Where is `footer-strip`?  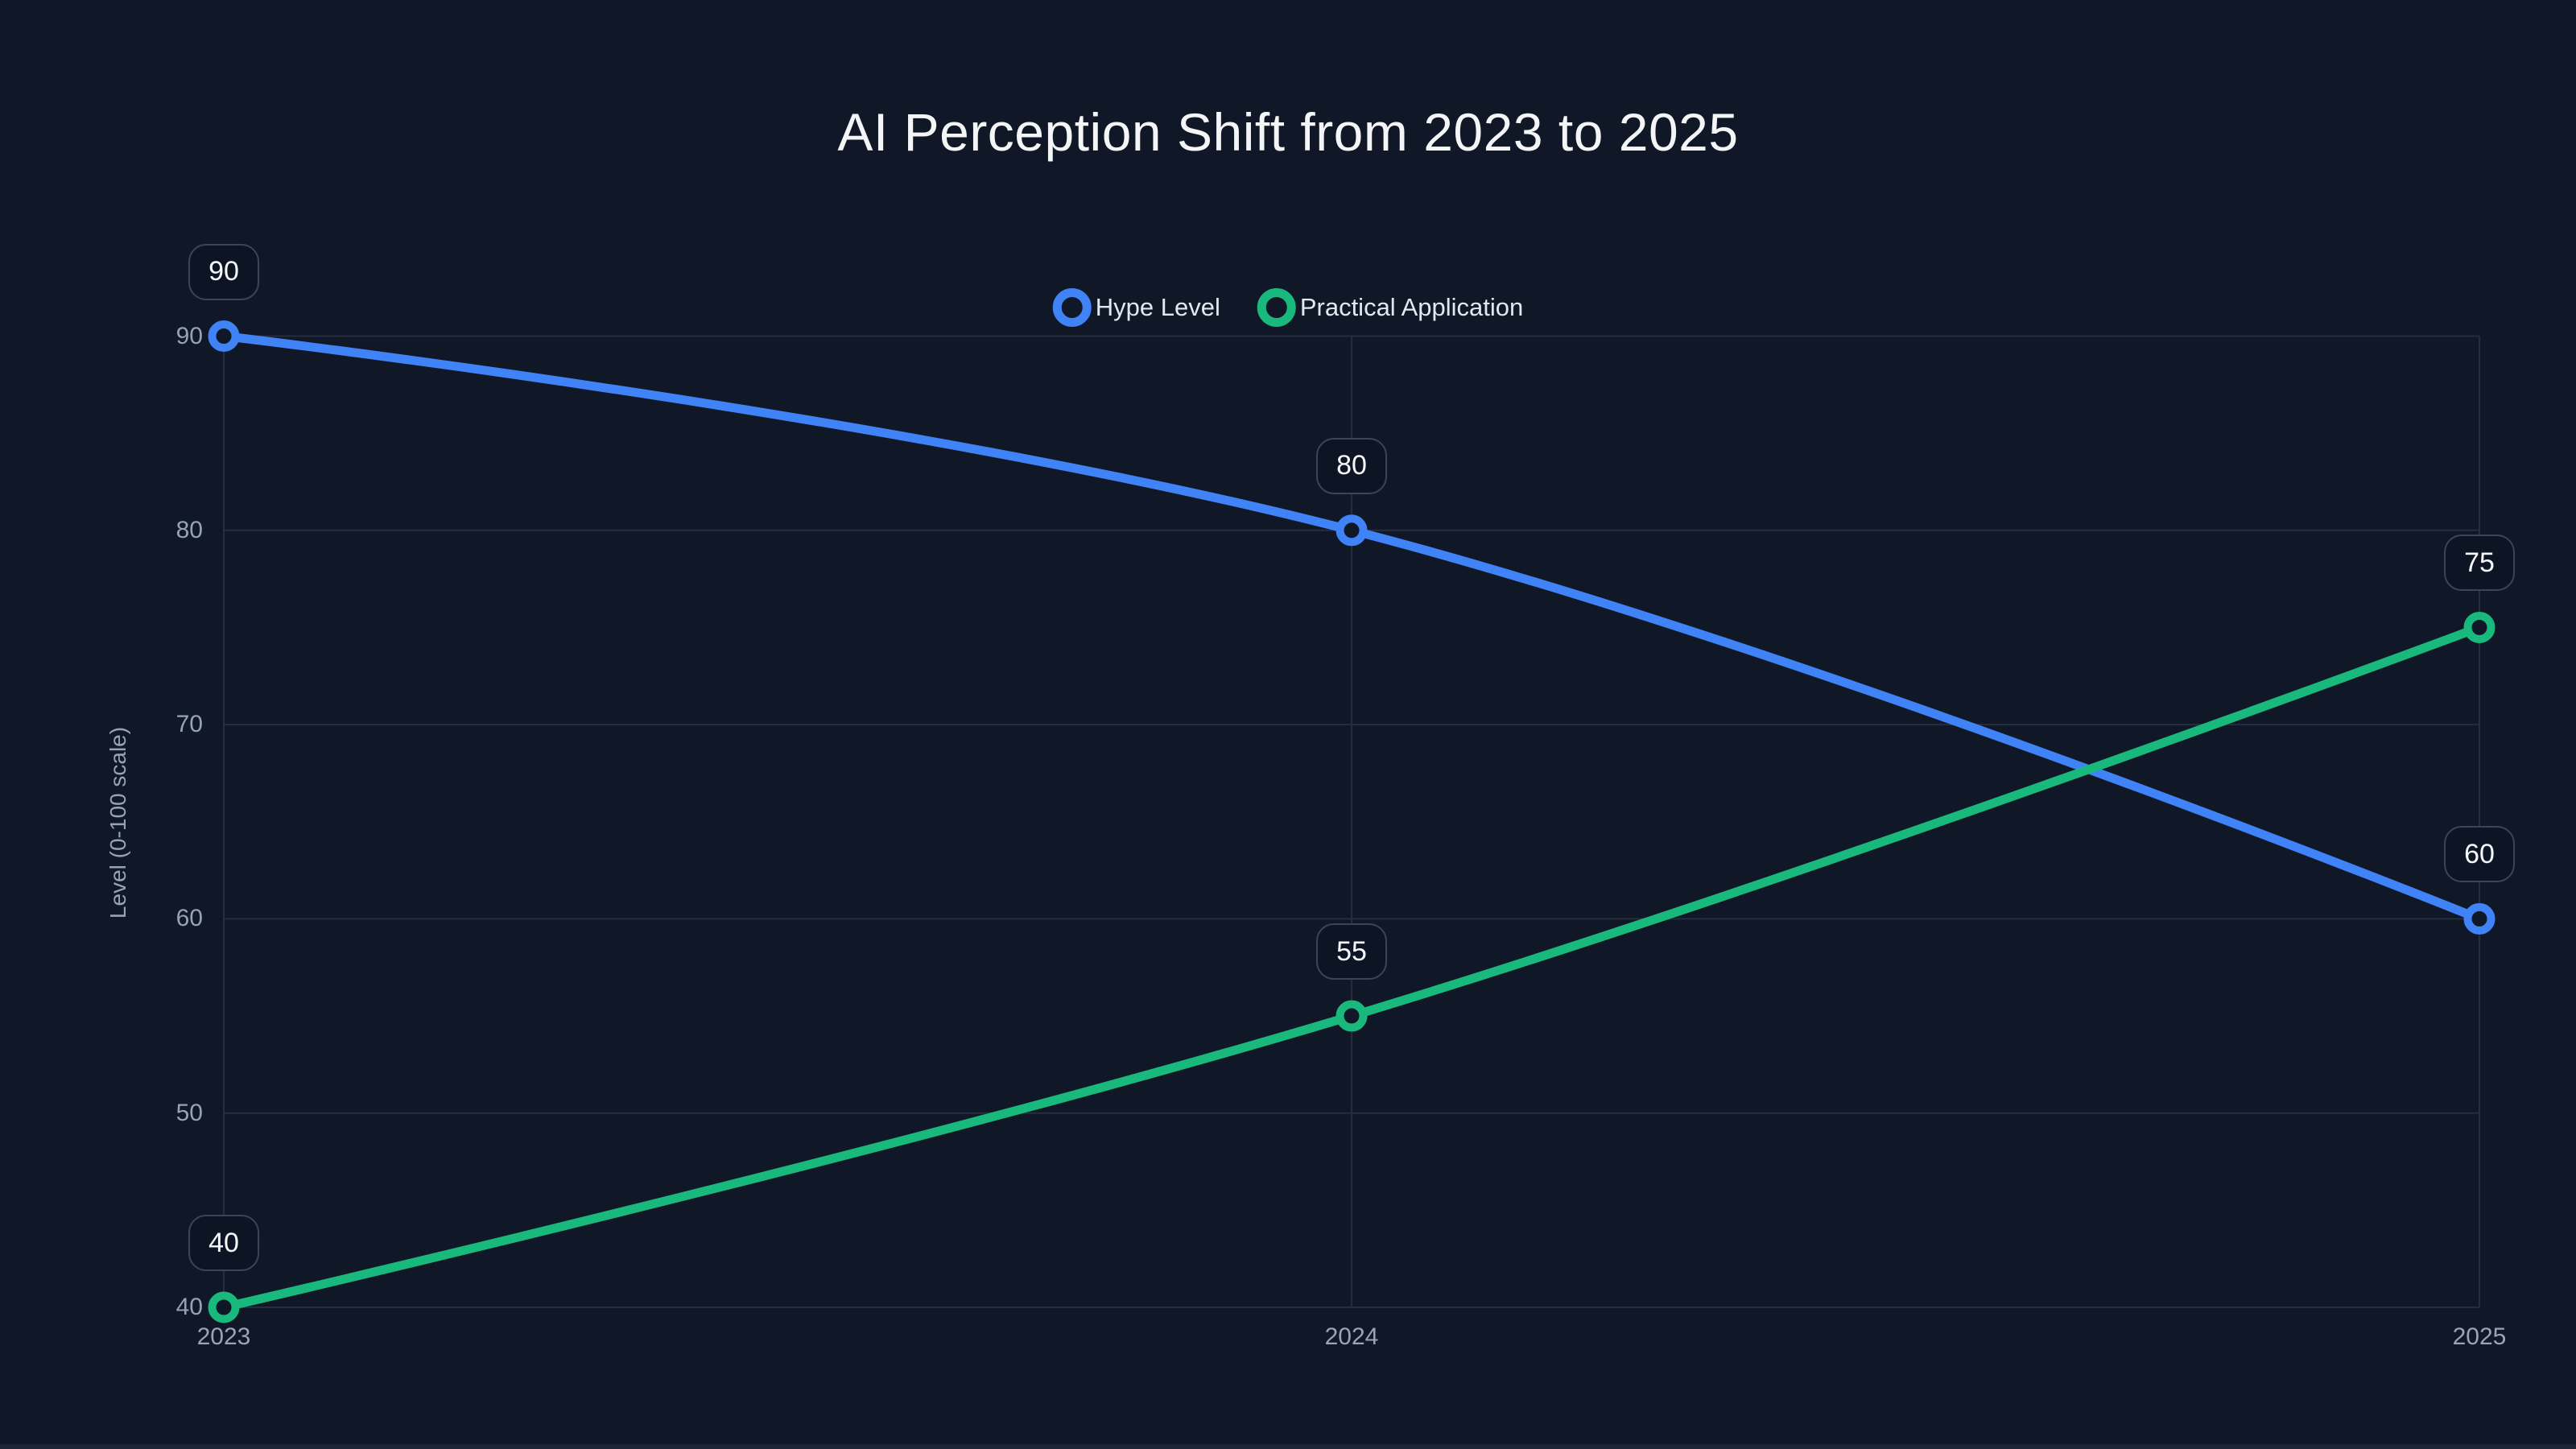
footer-strip is located at coordinates (1288, 1446).